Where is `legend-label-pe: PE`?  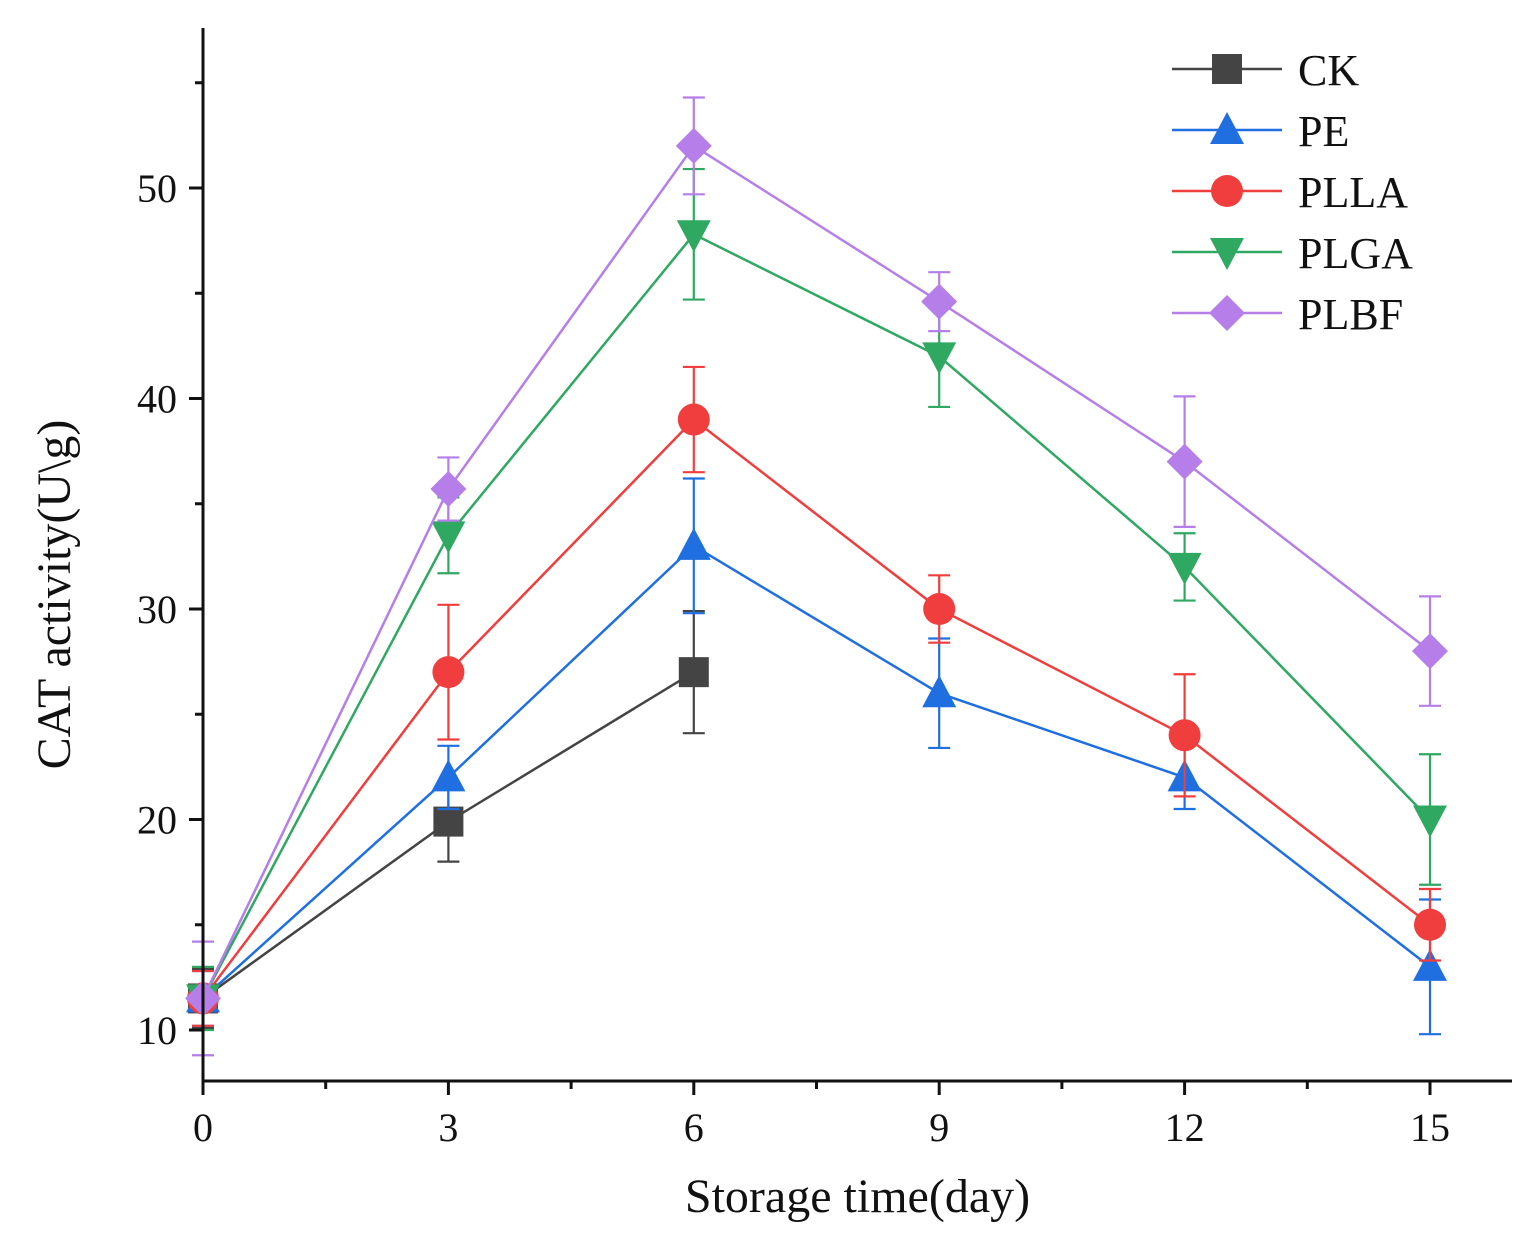
legend-label-pe: PE is located at coordinates (1323, 131).